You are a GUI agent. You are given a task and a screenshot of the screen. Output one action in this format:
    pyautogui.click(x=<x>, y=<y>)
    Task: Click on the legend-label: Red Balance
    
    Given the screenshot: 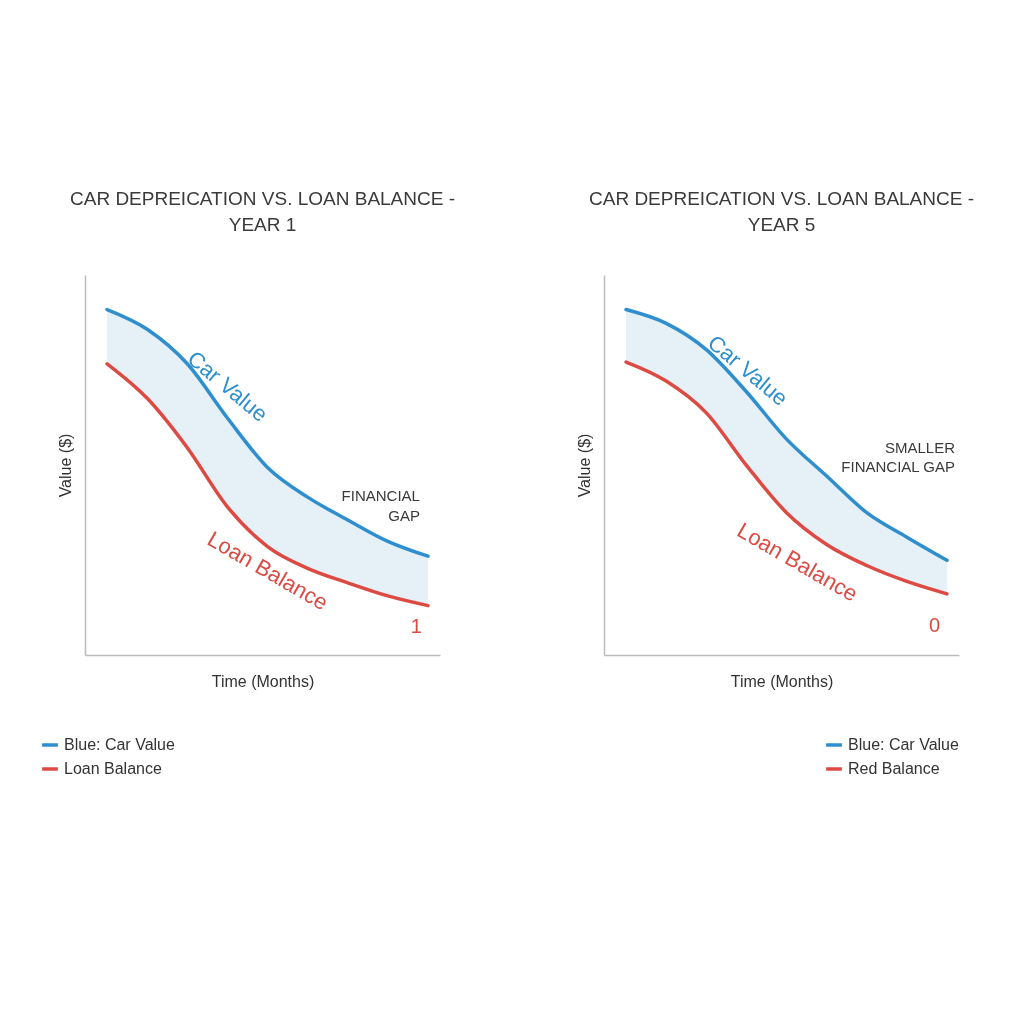 What is the action you would take?
    pyautogui.click(x=894, y=768)
    